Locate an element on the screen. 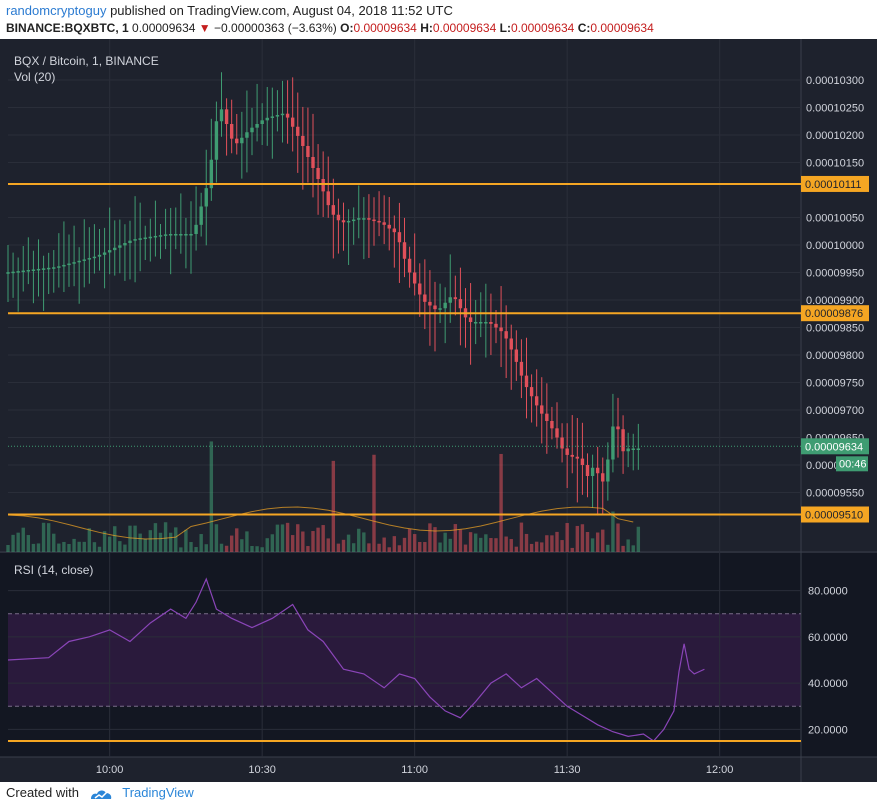 This screenshot has width=877, height=811. author-link: randomcryptoguy is located at coordinates (56, 10).